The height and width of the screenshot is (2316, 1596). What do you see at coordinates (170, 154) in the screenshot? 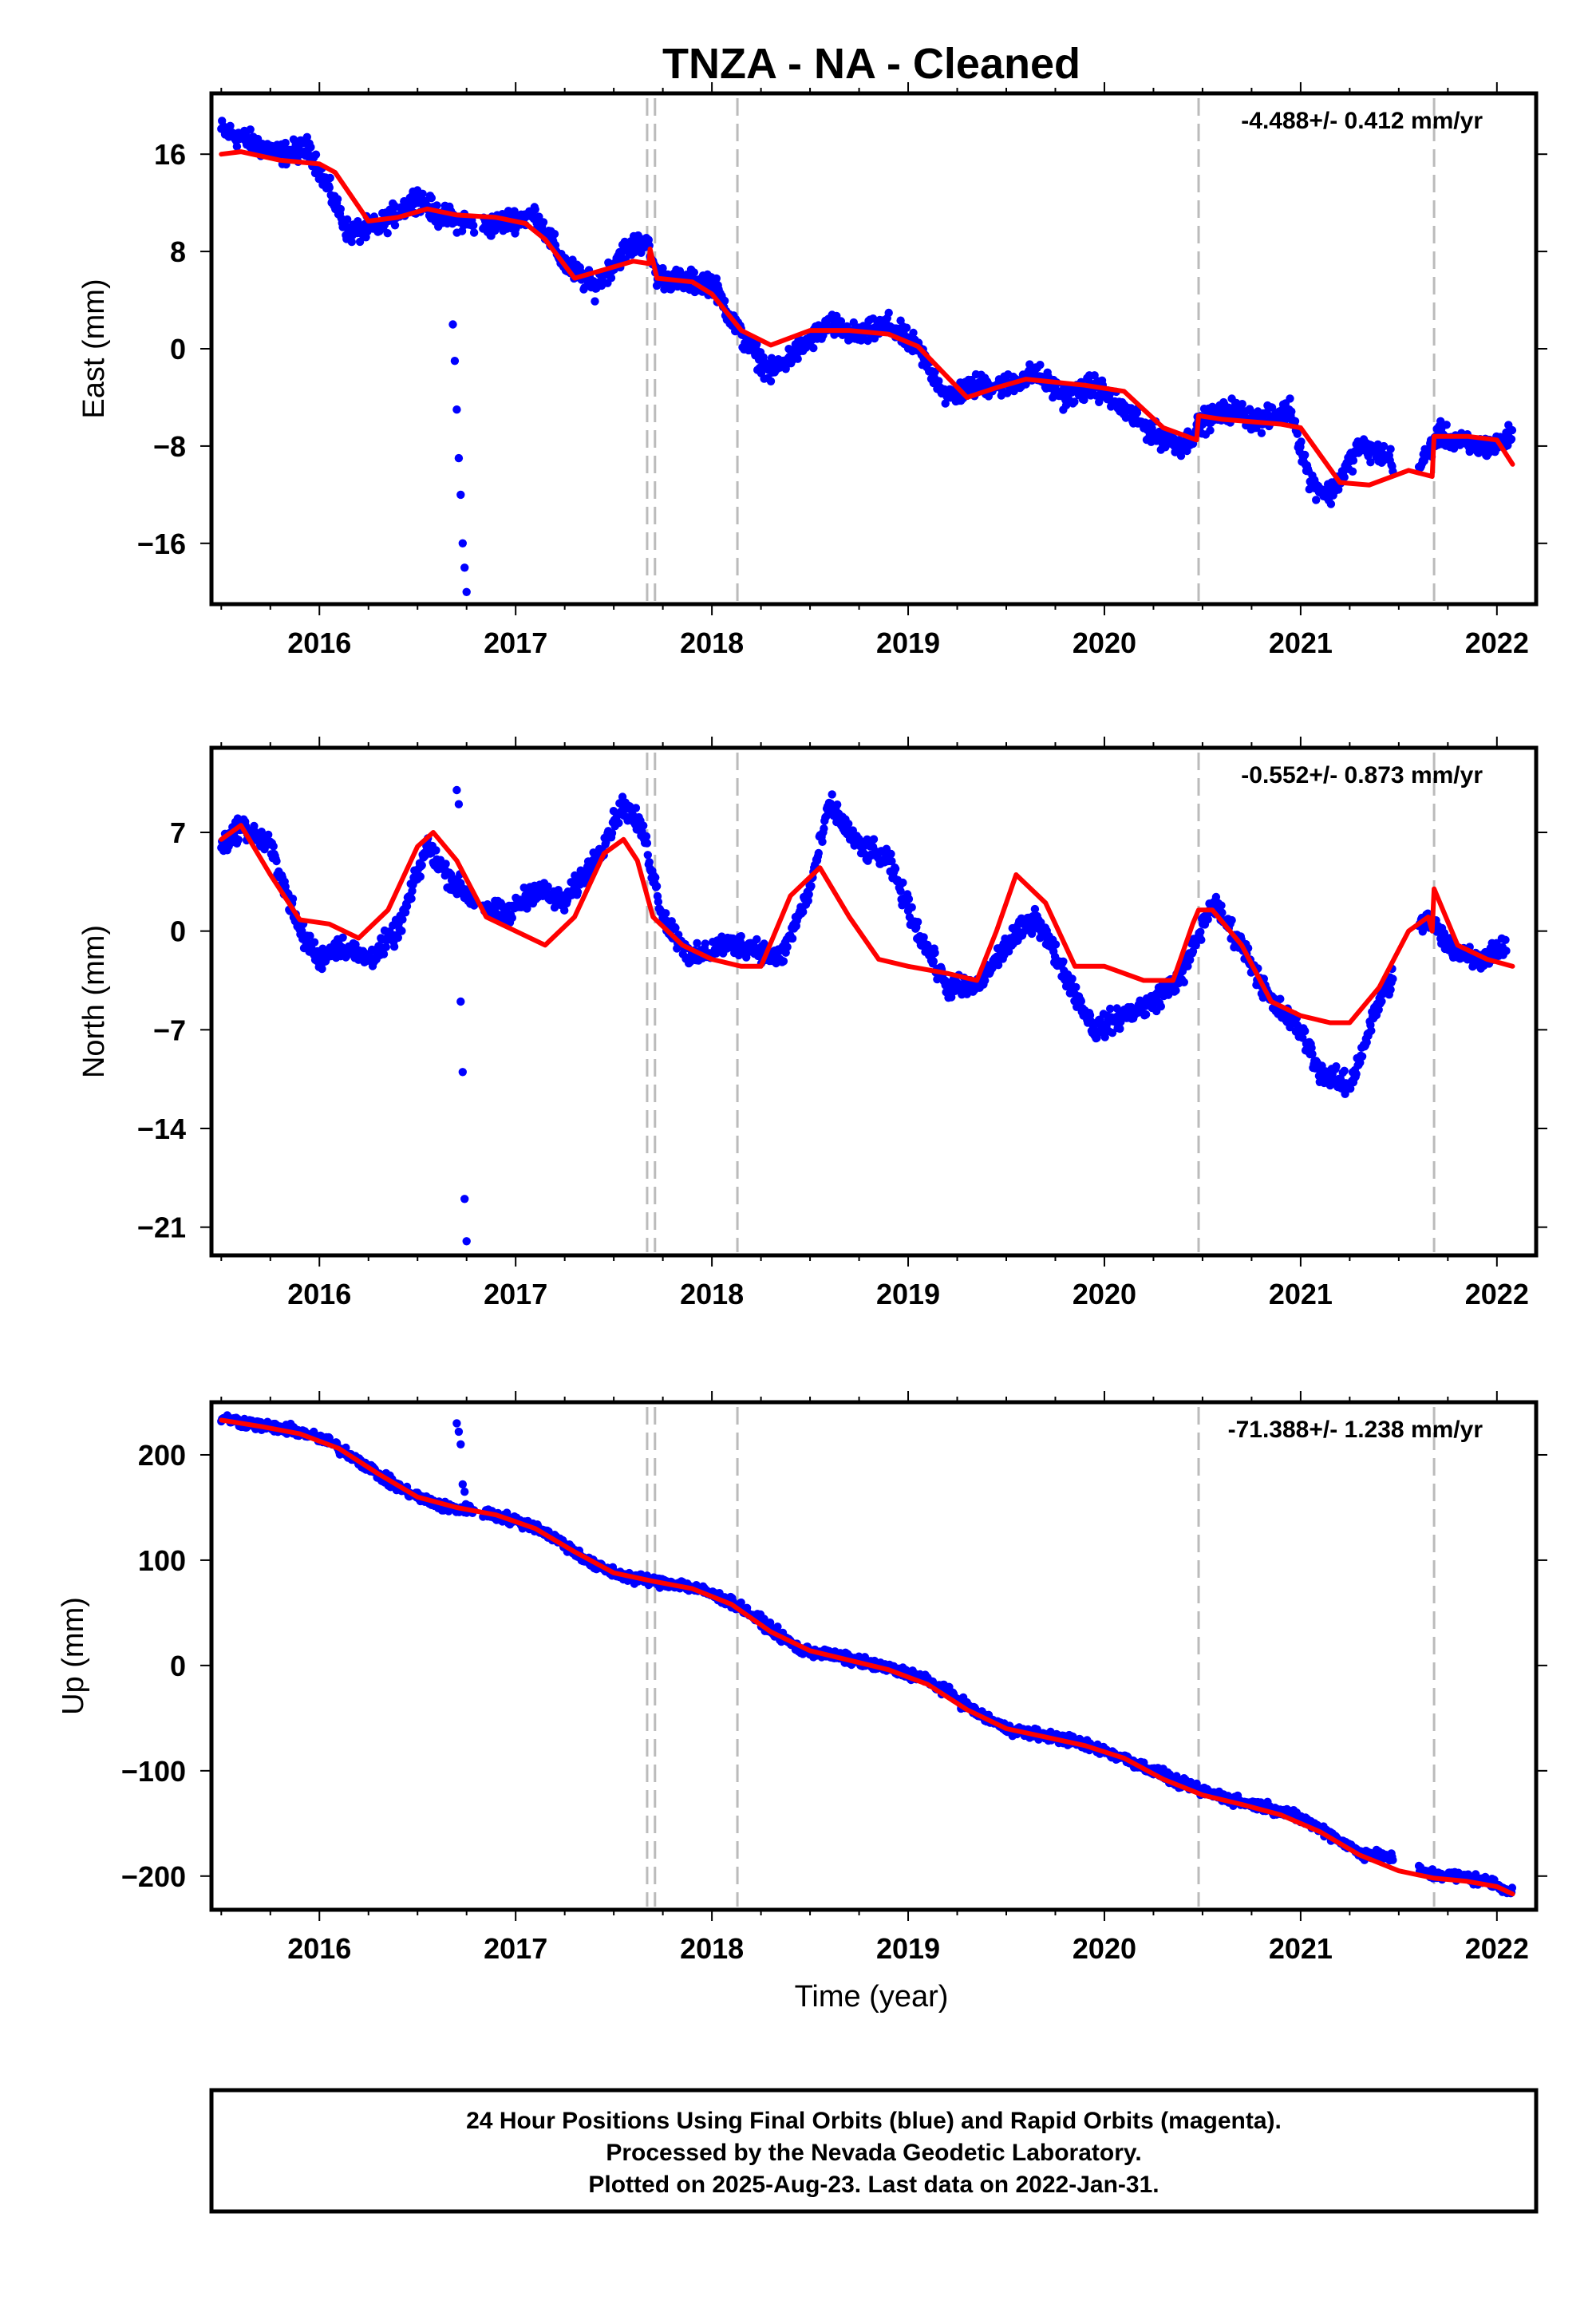
I see `y-tick-label: 16` at bounding box center [170, 154].